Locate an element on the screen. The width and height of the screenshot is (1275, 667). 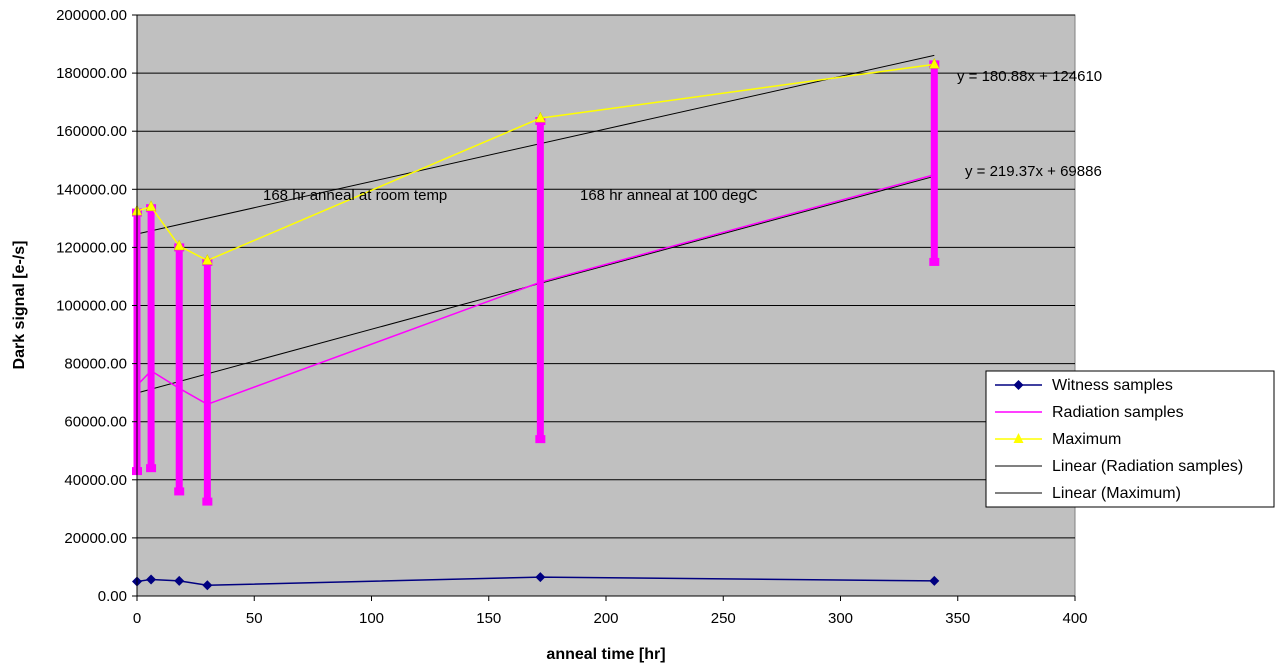
y-tick-label: 40000.00 is located at coordinates (95, 480).